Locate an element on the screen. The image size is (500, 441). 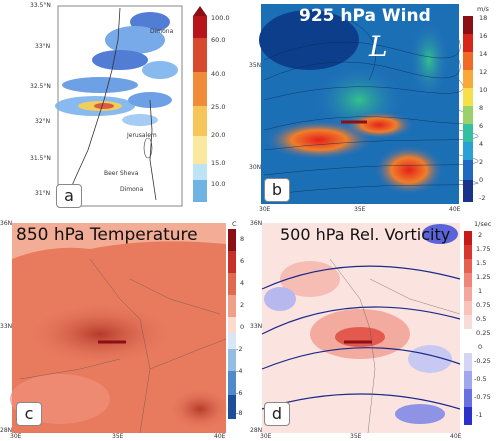
radar-map is located at coordinates (119, 106).